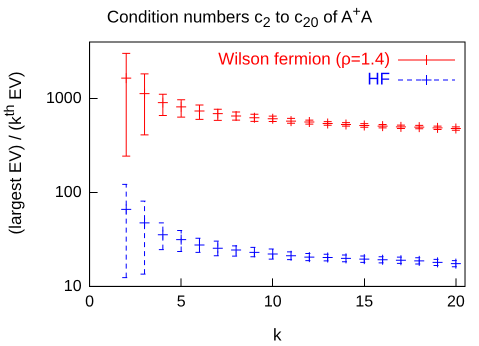 This screenshot has width=479, height=346. What do you see at coordinates (89, 301) in the screenshot?
I see `x-tick-label: 0` at bounding box center [89, 301].